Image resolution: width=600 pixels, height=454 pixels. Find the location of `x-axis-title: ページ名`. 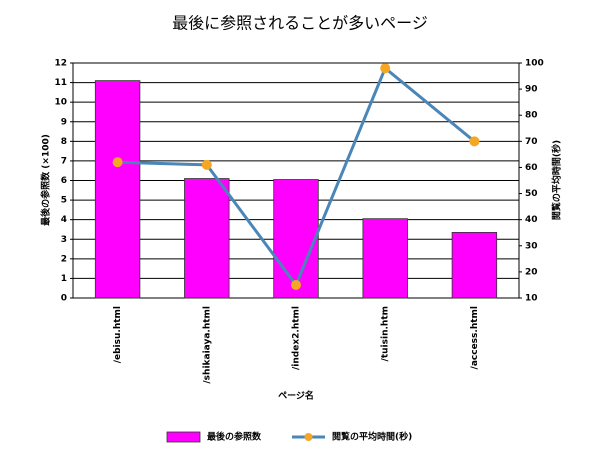

x-axis-title: ページ名 is located at coordinates (296, 396).